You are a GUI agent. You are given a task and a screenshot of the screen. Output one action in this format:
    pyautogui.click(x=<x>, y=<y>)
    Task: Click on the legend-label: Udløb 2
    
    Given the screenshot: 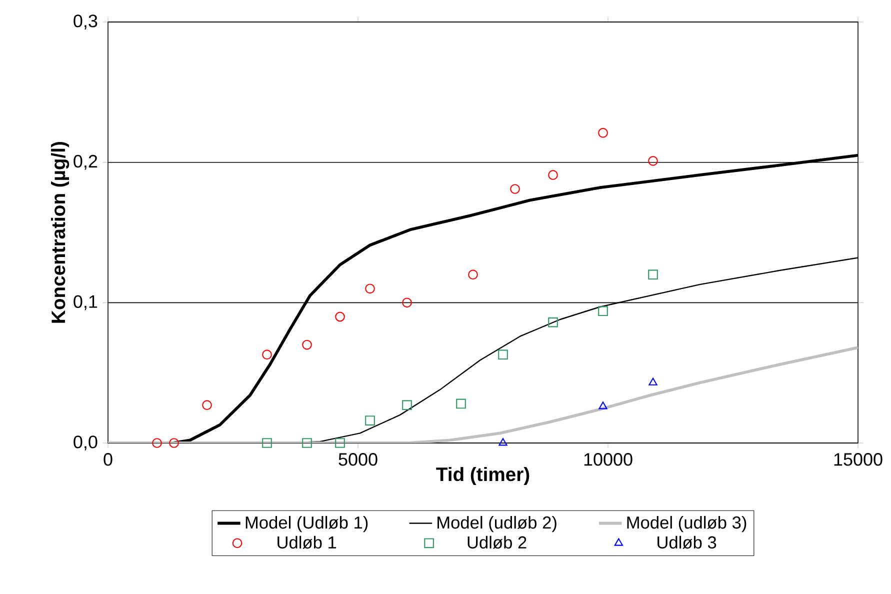 What is the action you would take?
    pyautogui.click(x=497, y=542)
    